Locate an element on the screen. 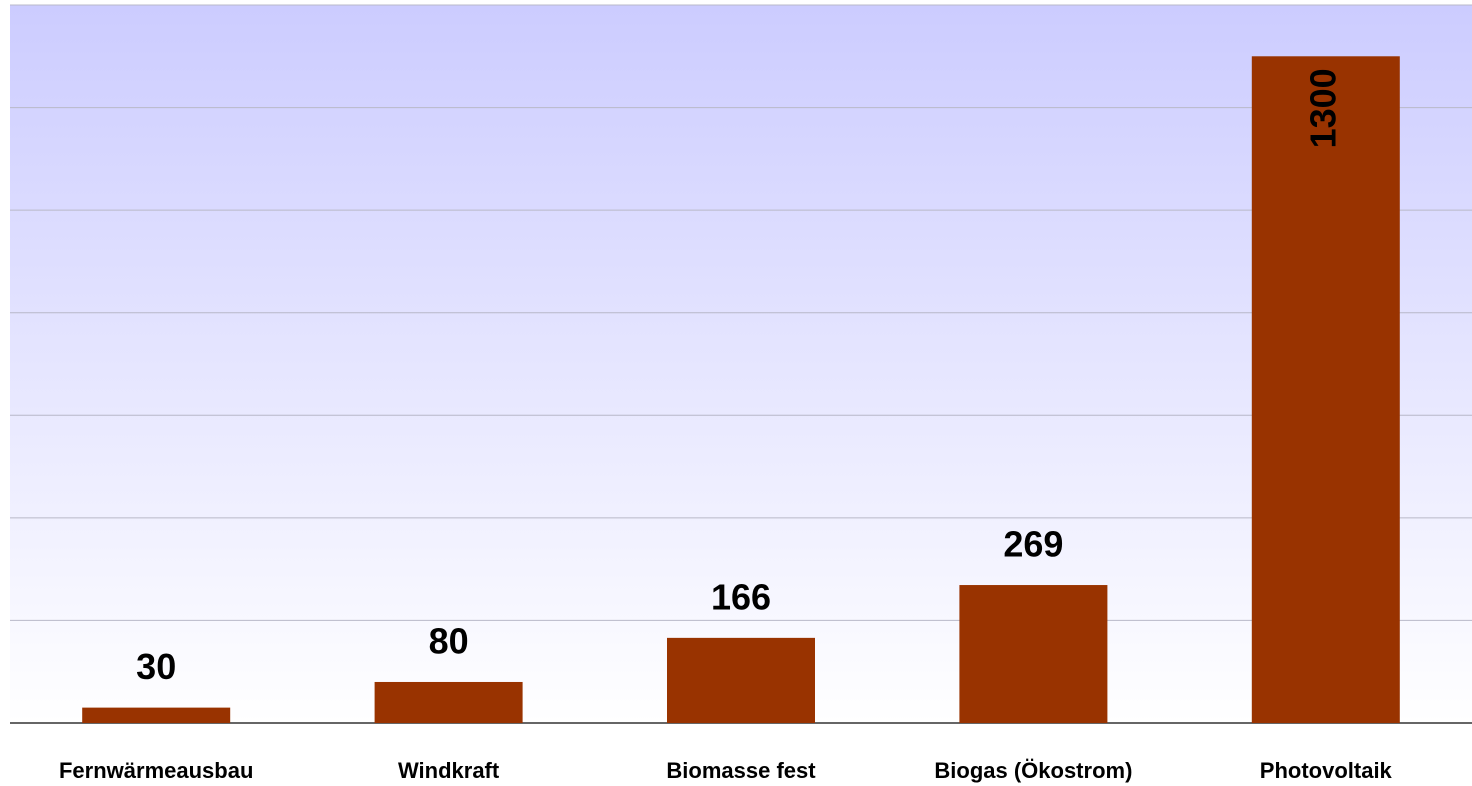 The width and height of the screenshot is (1472, 786). data-label: 1300 is located at coordinates (1322, 108).